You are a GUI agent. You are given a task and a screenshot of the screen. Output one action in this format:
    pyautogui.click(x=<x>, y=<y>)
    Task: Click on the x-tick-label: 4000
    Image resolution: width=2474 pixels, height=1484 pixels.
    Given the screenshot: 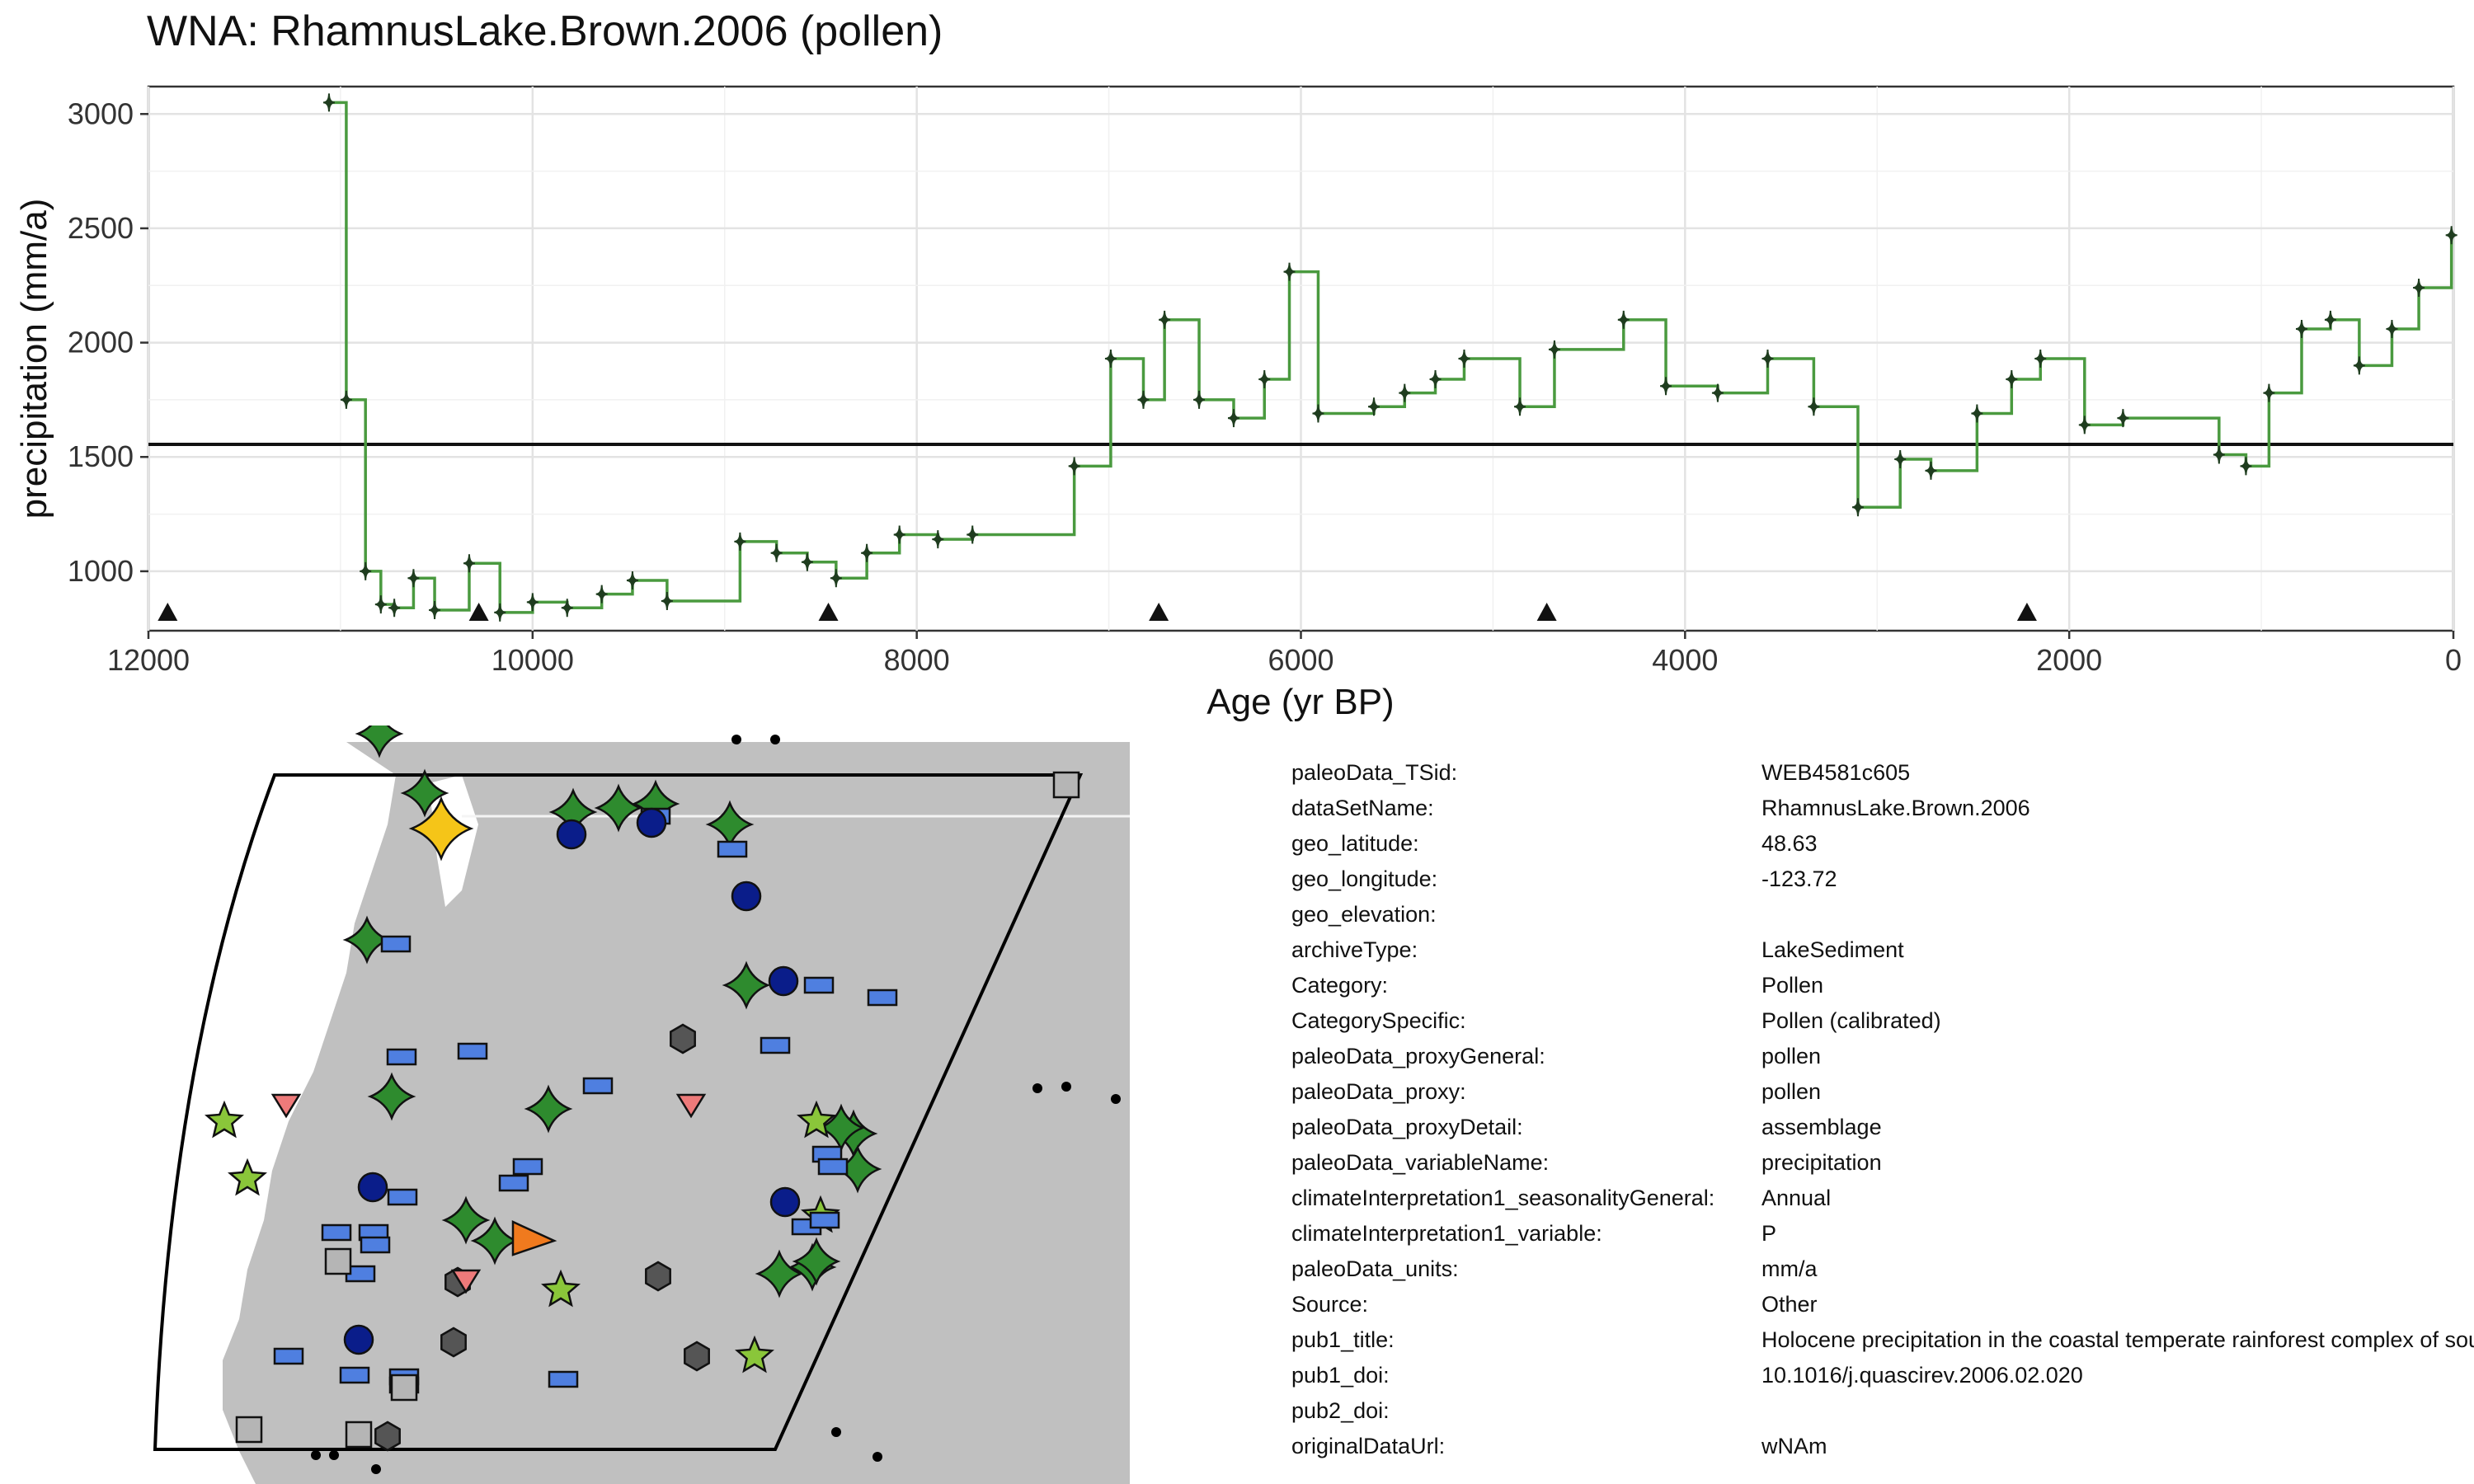 What is the action you would take?
    pyautogui.click(x=1685, y=660)
    